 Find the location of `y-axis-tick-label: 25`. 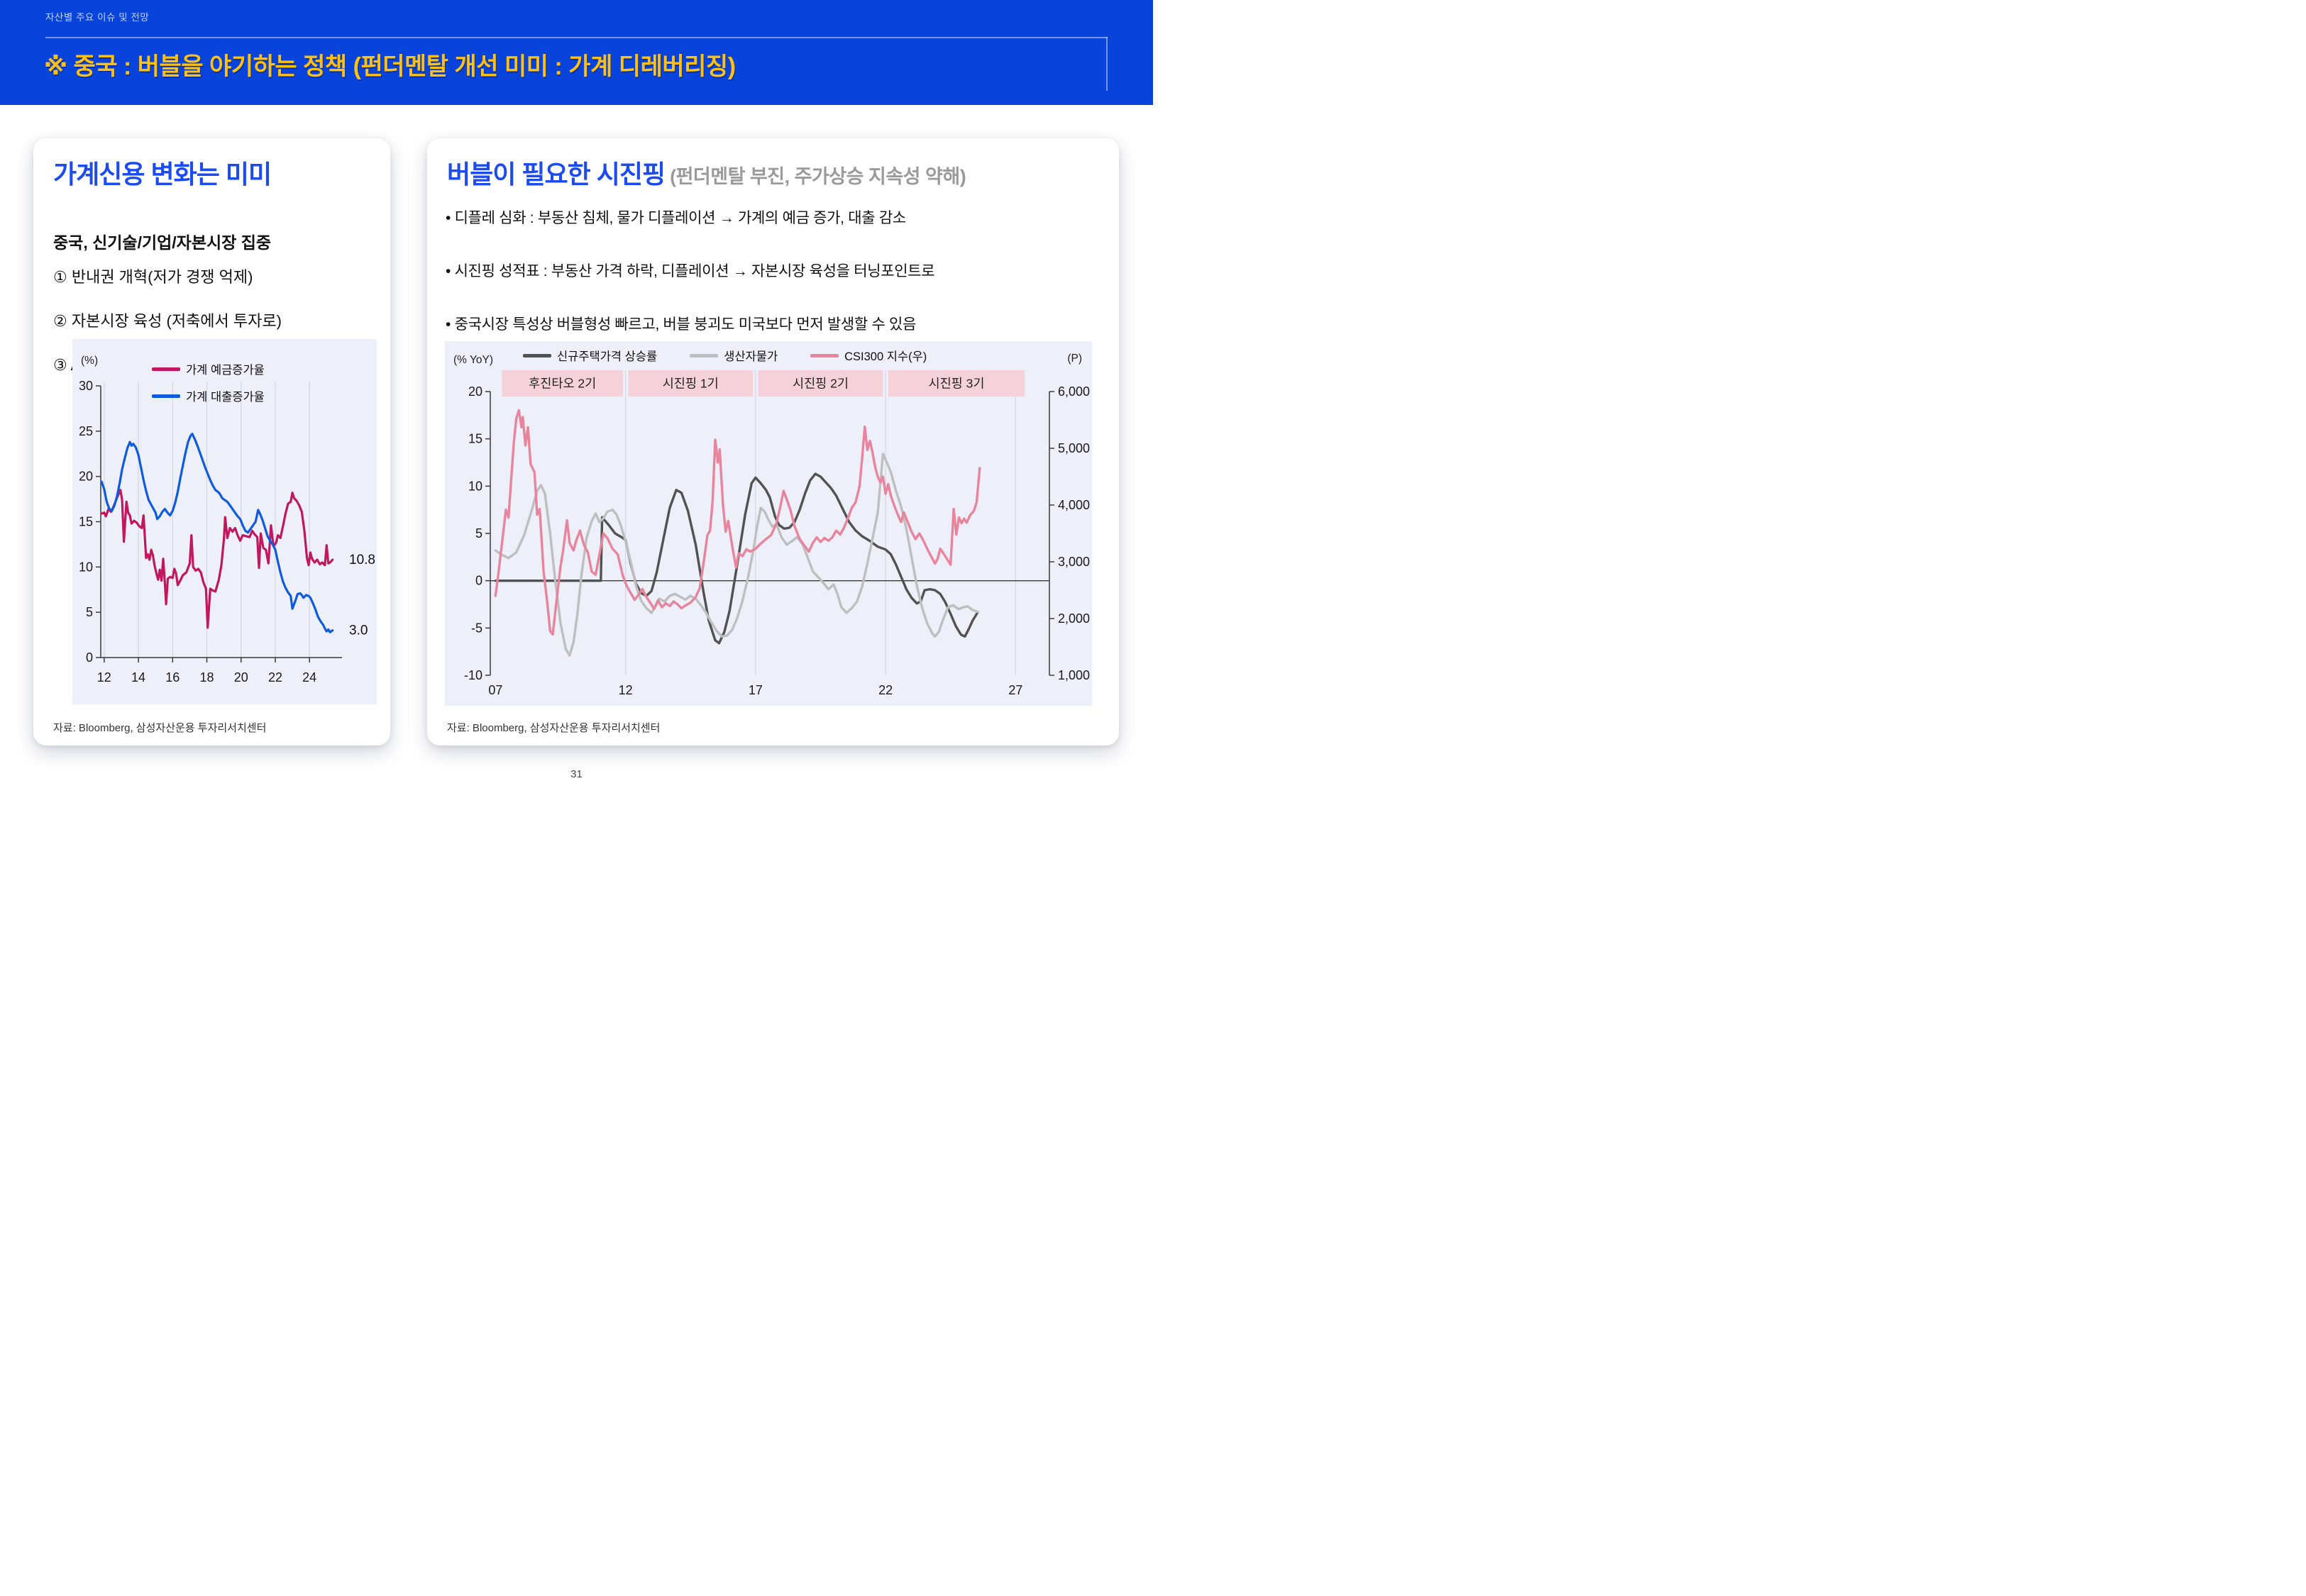

y-axis-tick-label: 25 is located at coordinates (86, 431).